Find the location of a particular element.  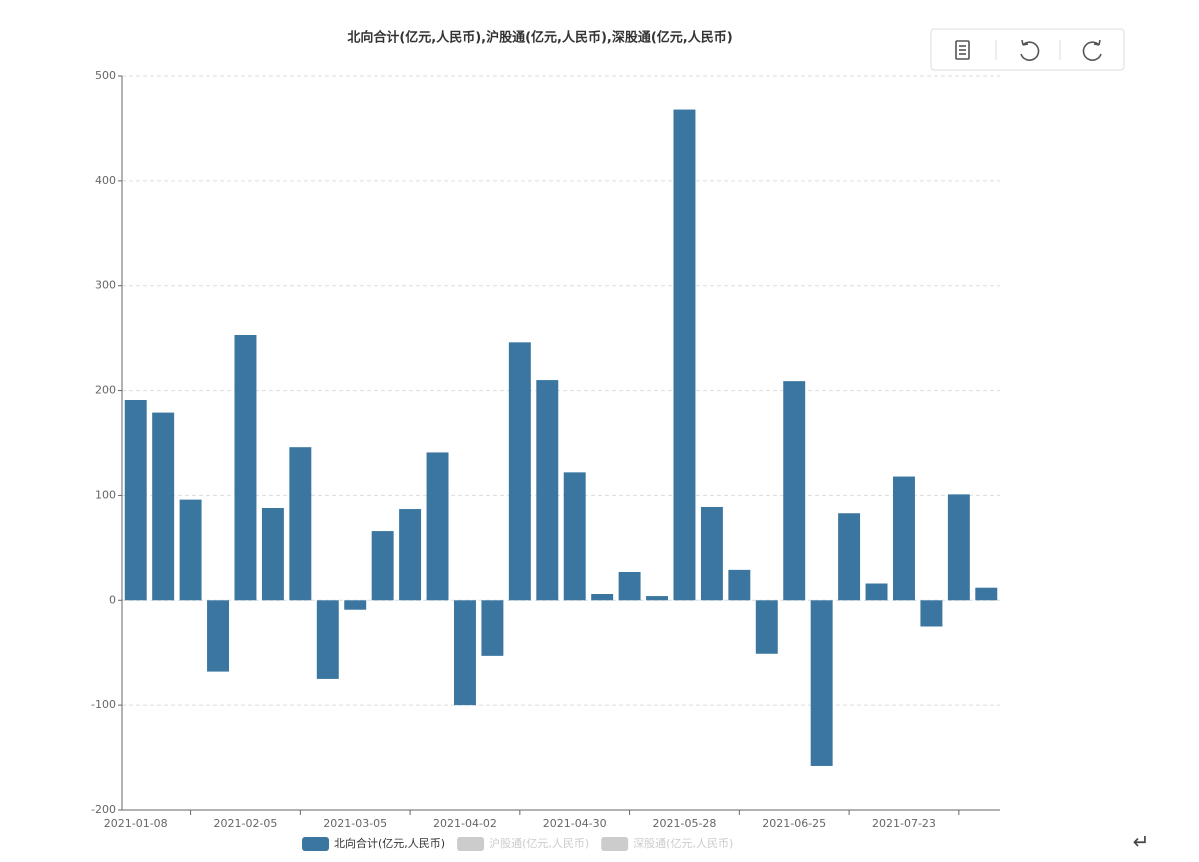

y-tick-label: 200 is located at coordinates (105, 390).